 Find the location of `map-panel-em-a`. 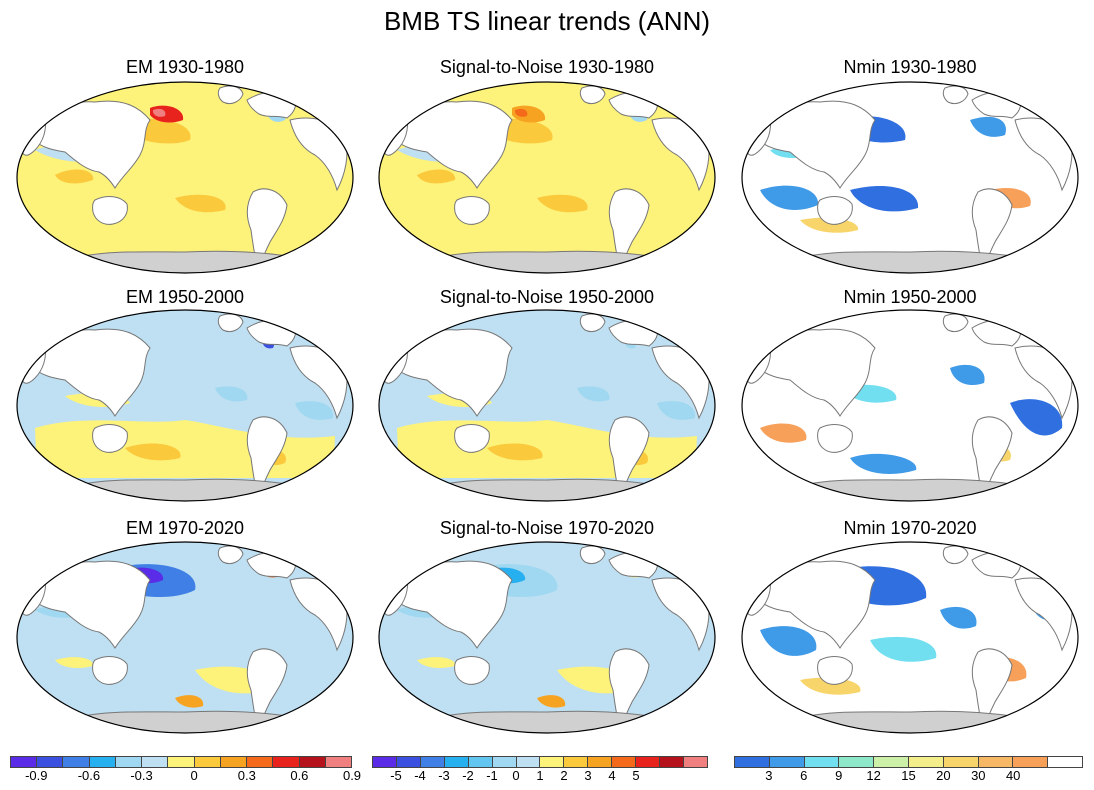

map-panel-em-a is located at coordinates (185, 177).